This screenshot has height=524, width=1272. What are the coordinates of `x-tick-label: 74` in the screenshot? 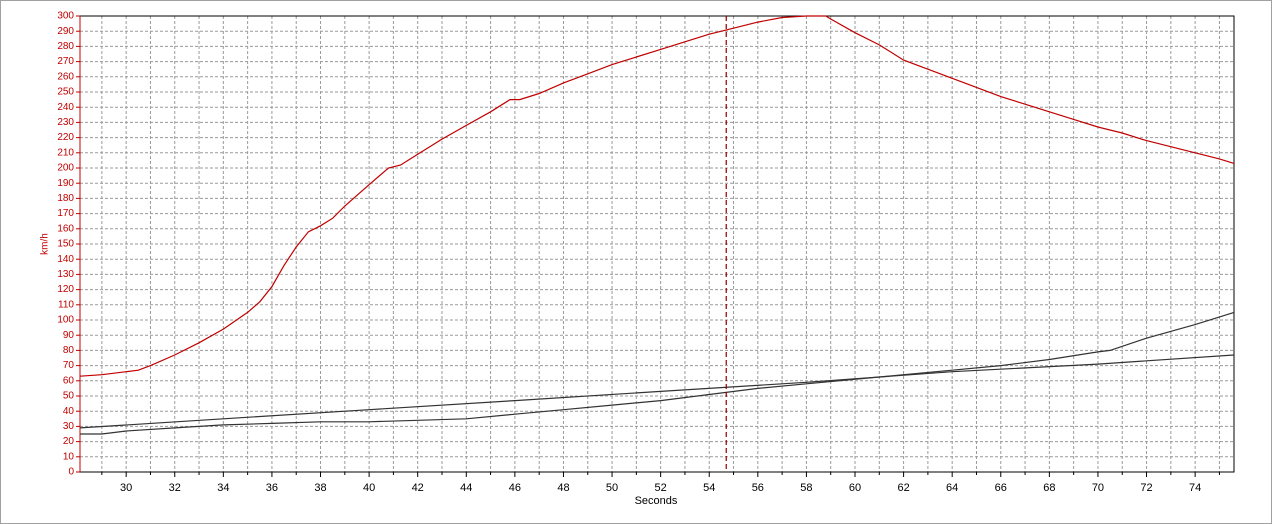 It's located at (1195, 488).